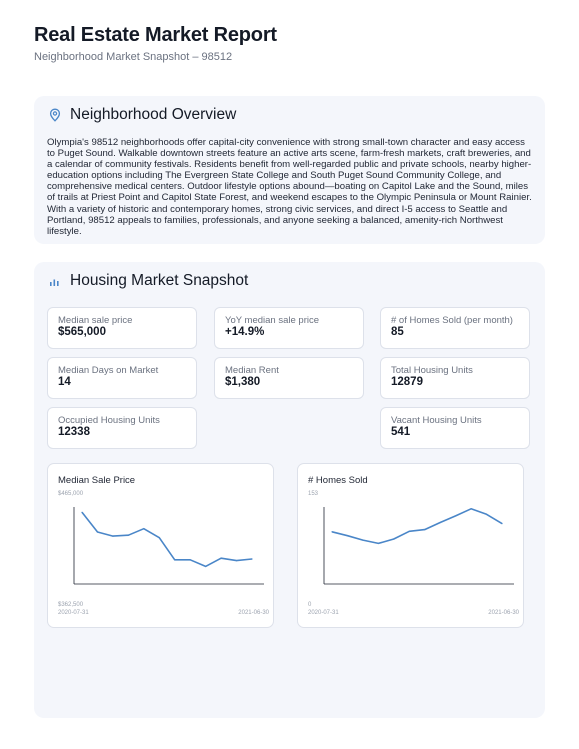 The width and height of the screenshot is (579, 749). What do you see at coordinates (414, 553) in the screenshot?
I see `homes-sold-plot: 153 0 2020-07-31 2021-06-30` at bounding box center [414, 553].